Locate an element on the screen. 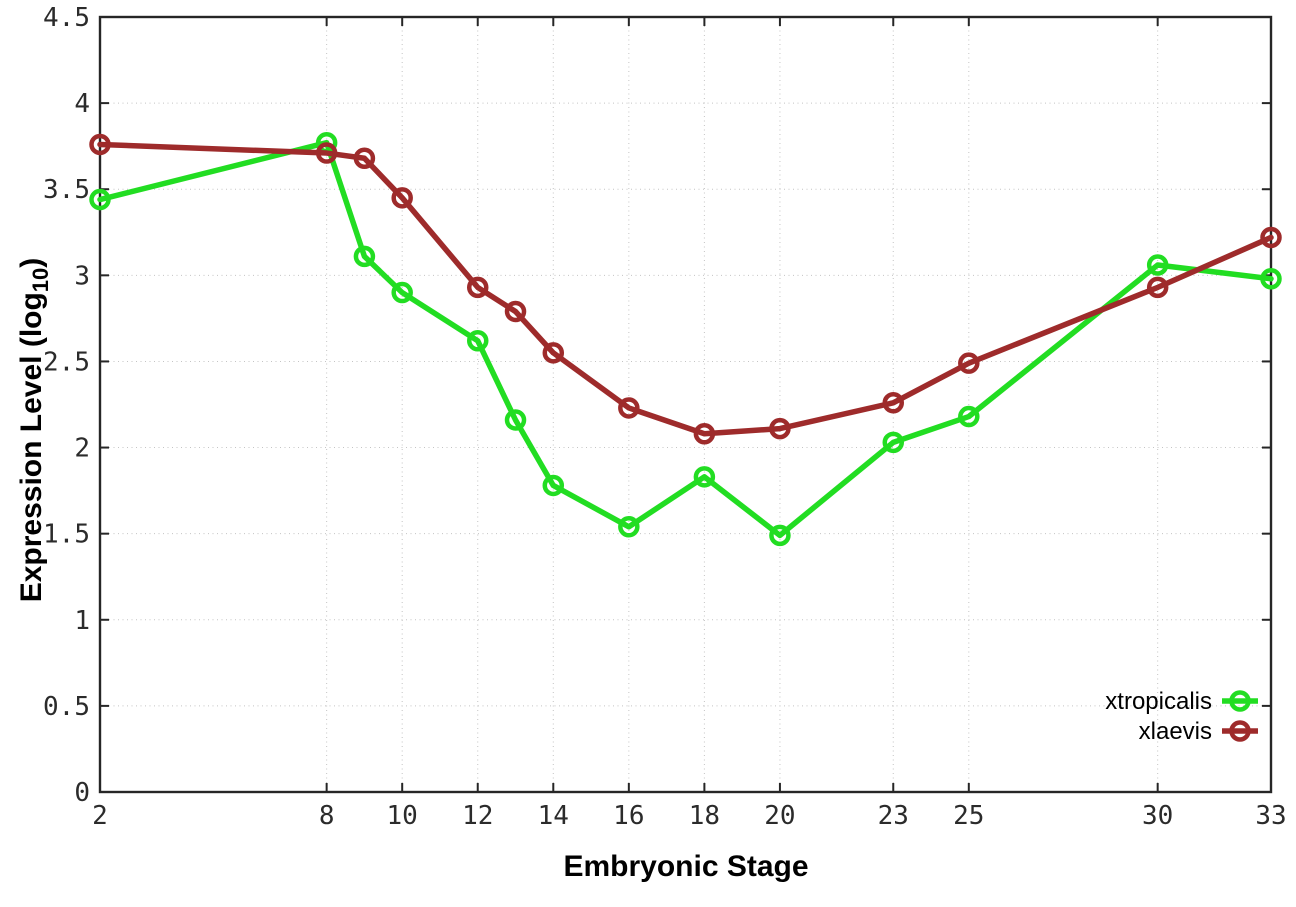  x-tick-label: 20 is located at coordinates (779, 816).